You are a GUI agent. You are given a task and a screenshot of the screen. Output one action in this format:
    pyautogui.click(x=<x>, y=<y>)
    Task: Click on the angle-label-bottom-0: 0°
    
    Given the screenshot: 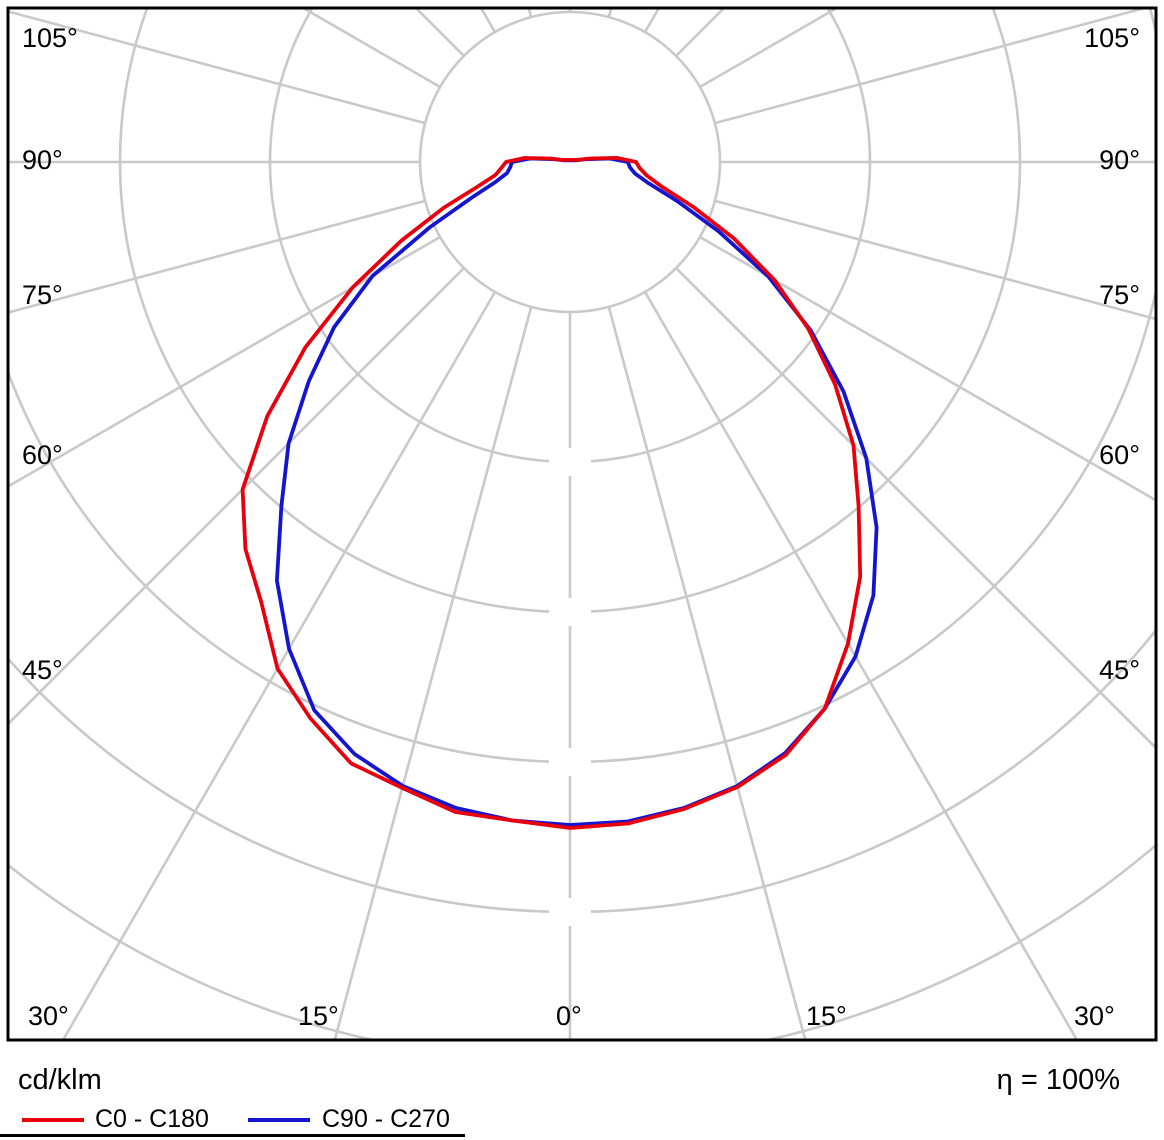 What is the action you would take?
    pyautogui.click(x=569, y=1016)
    